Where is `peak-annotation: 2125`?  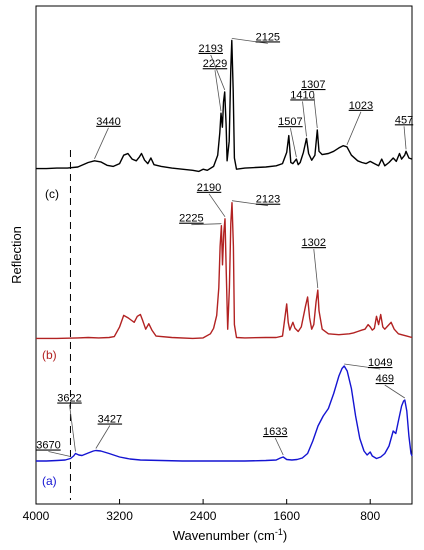
peak-annotation: 2125 is located at coordinates (268, 37).